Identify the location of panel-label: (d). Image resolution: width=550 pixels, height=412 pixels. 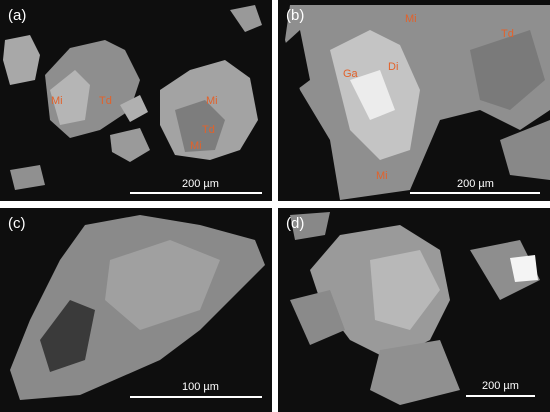
(295, 223).